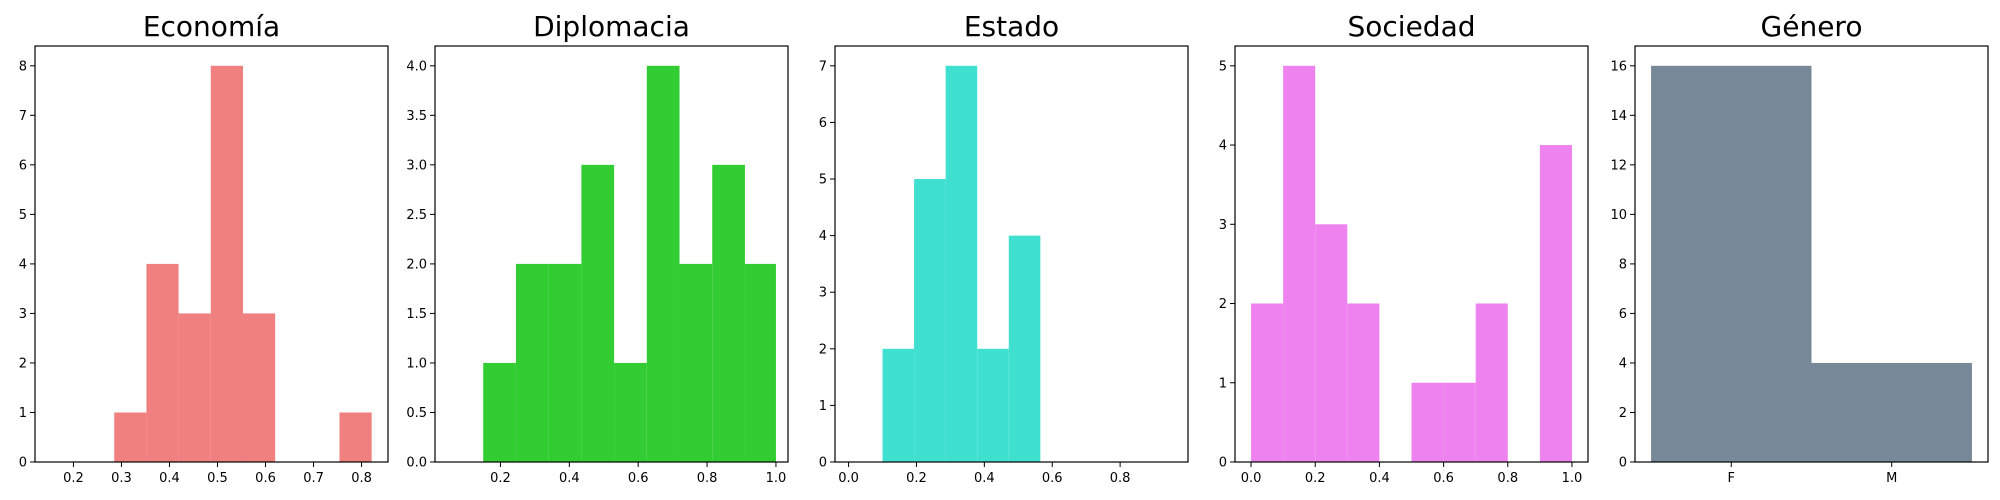  I want to click on chart-title: Género, so click(1812, 26).